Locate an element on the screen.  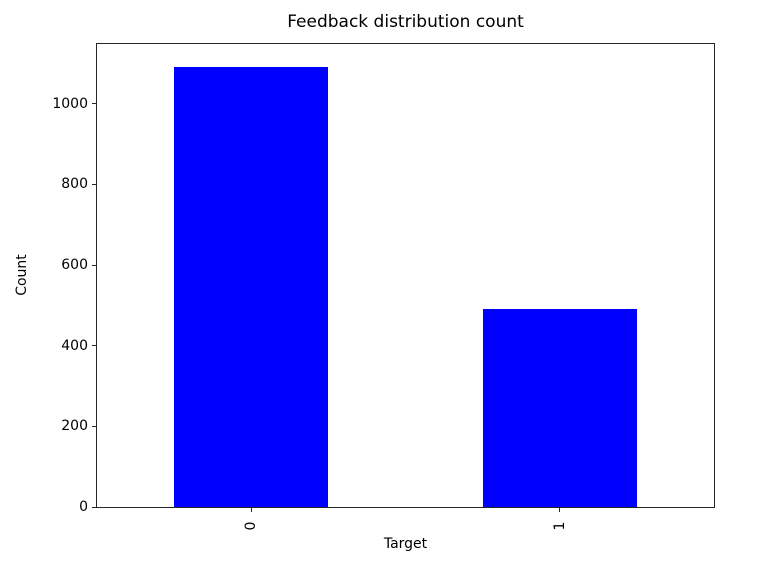
chart-title: Feedback distribution count is located at coordinates (405, 22).